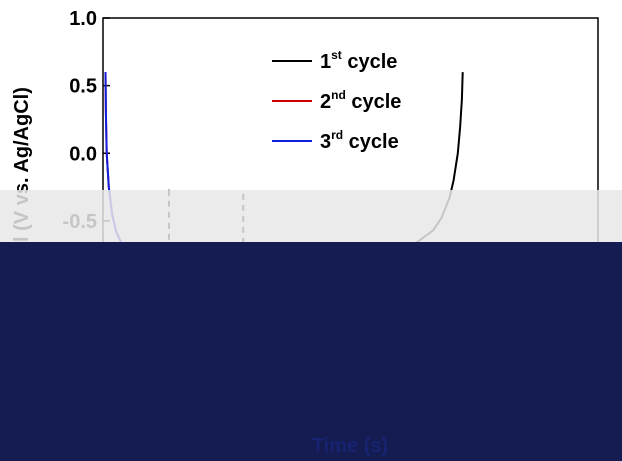 Image resolution: width=622 pixels, height=461 pixels. What do you see at coordinates (359, 140) in the screenshot?
I see `legend-label-3rd-cycle: 3rd cycle` at bounding box center [359, 140].